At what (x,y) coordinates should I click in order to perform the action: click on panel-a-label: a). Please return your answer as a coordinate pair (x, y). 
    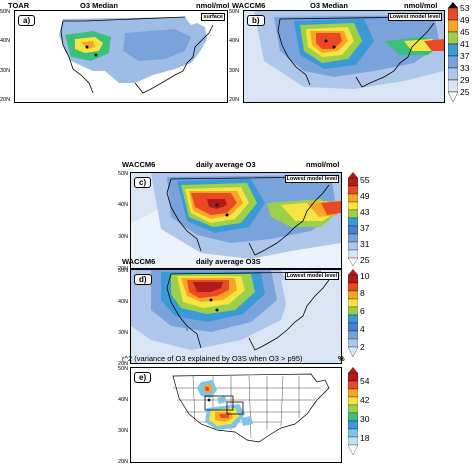
    Looking at the image, I should click on (27, 20).